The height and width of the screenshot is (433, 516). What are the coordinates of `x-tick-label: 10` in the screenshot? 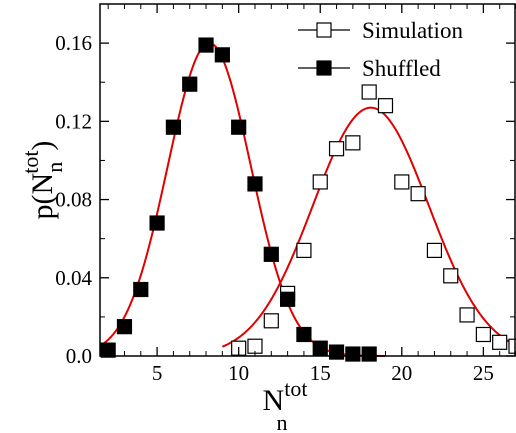 It's located at (238, 373).